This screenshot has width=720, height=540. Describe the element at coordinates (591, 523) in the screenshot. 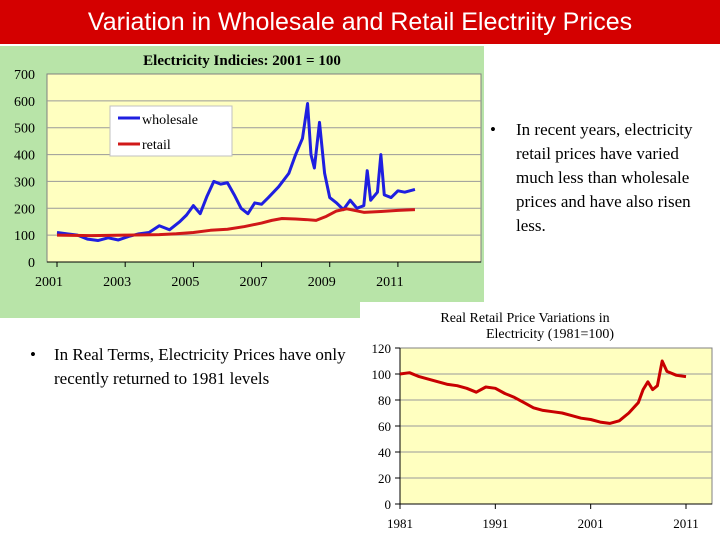

I see `real-retail-x-tick-label: 2001` at that location.